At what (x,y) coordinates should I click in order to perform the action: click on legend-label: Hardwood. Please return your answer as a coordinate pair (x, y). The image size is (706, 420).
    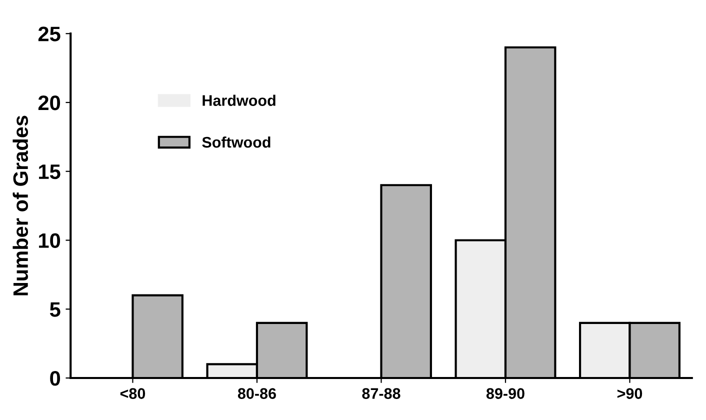
    Looking at the image, I should click on (239, 100).